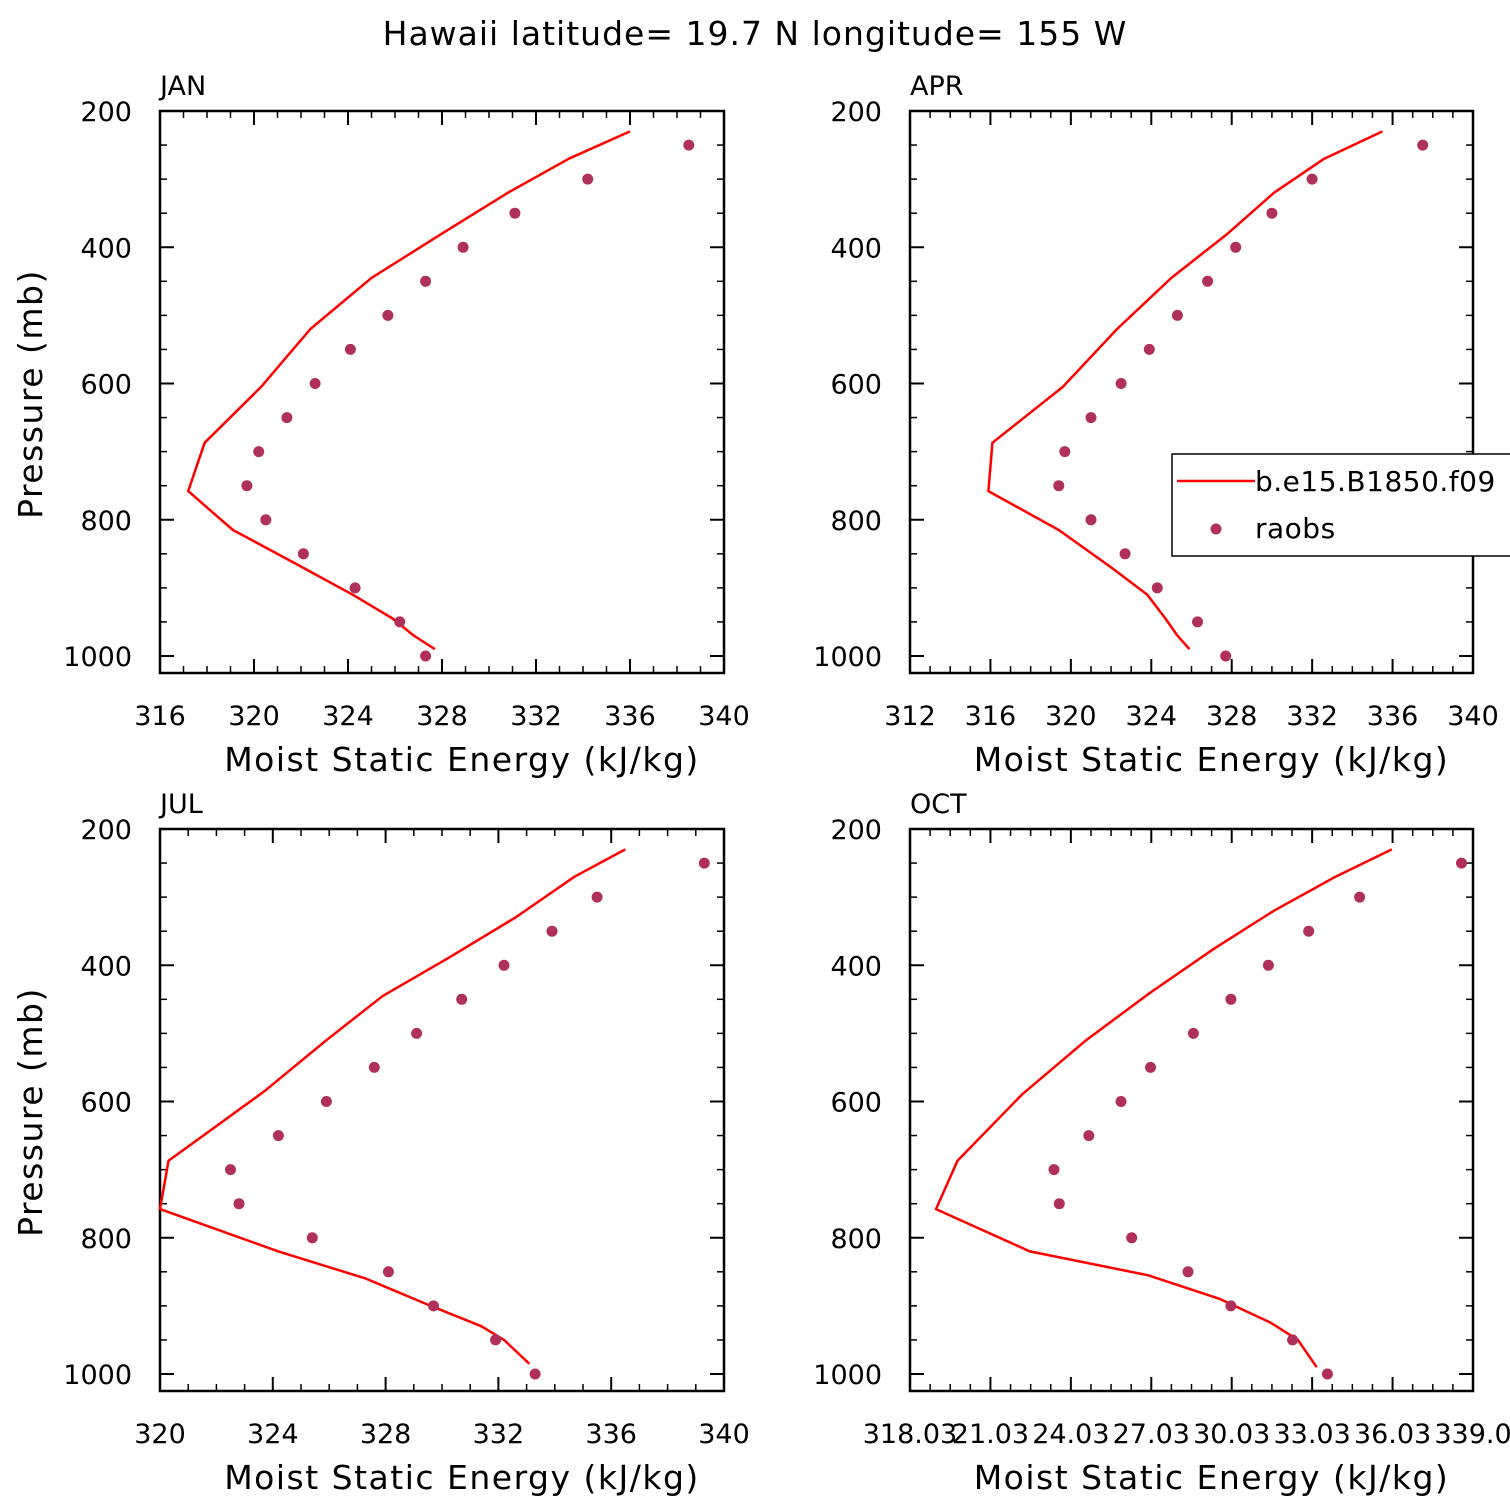  Describe the element at coordinates (160, 716) in the screenshot. I see `x-tick-label: 316` at that location.